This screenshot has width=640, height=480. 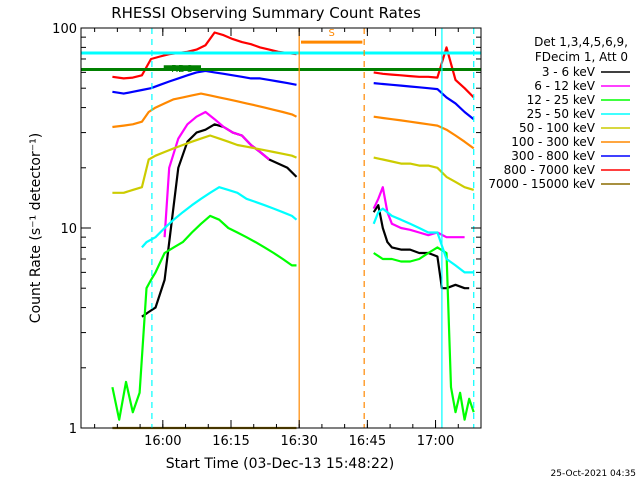 I want to click on flag-label-rdo: RDO, so click(x=182, y=69).